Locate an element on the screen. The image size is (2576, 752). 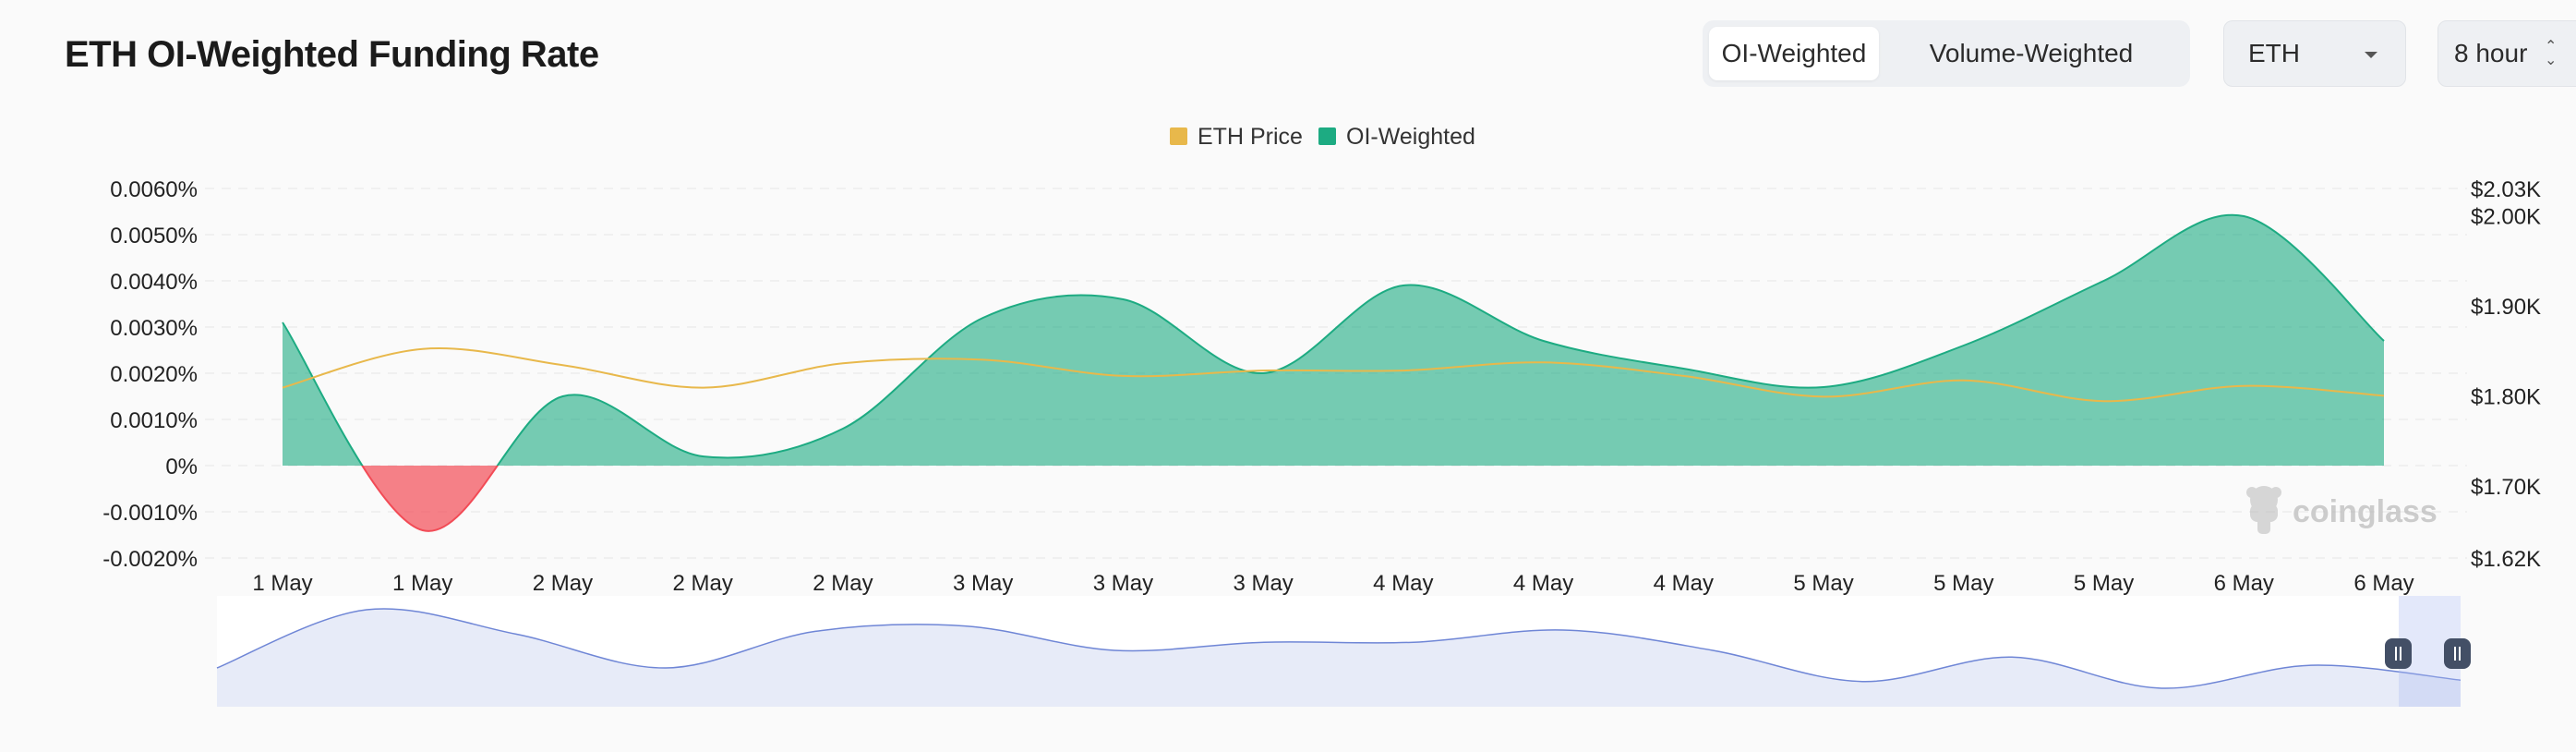
y-left-tick-label: 0.0010% is located at coordinates (154, 420).